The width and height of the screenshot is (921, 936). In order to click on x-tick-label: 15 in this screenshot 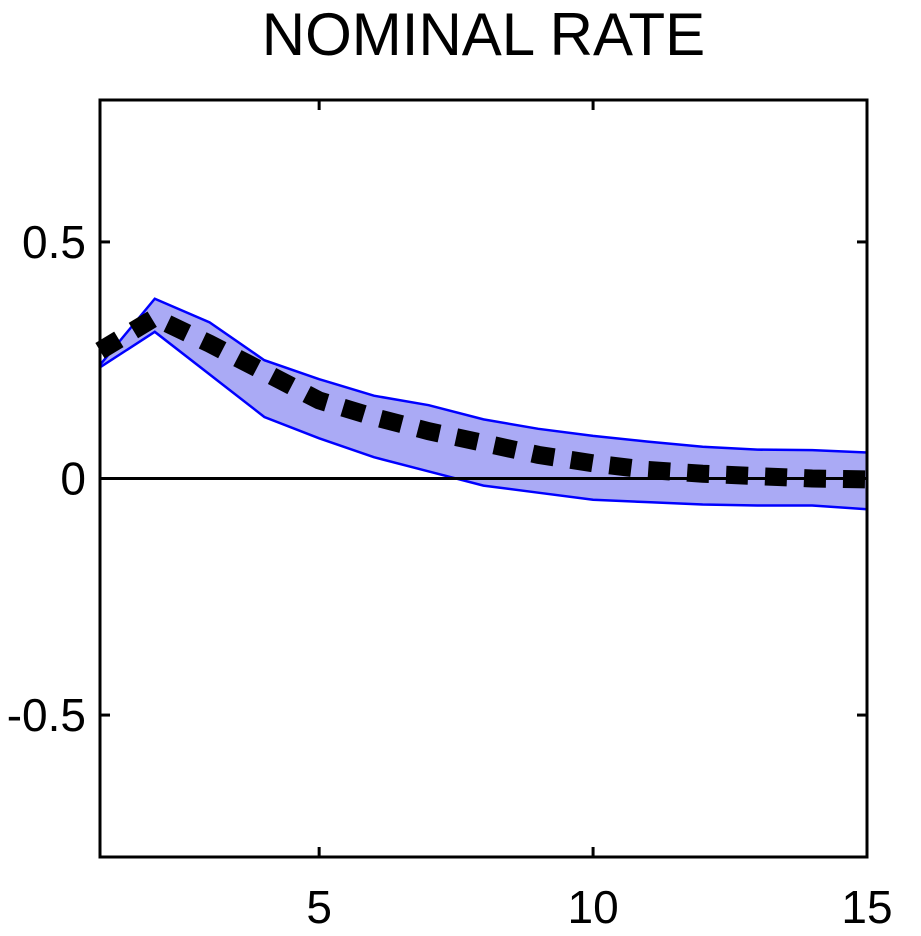, I will do `click(866, 907)`.